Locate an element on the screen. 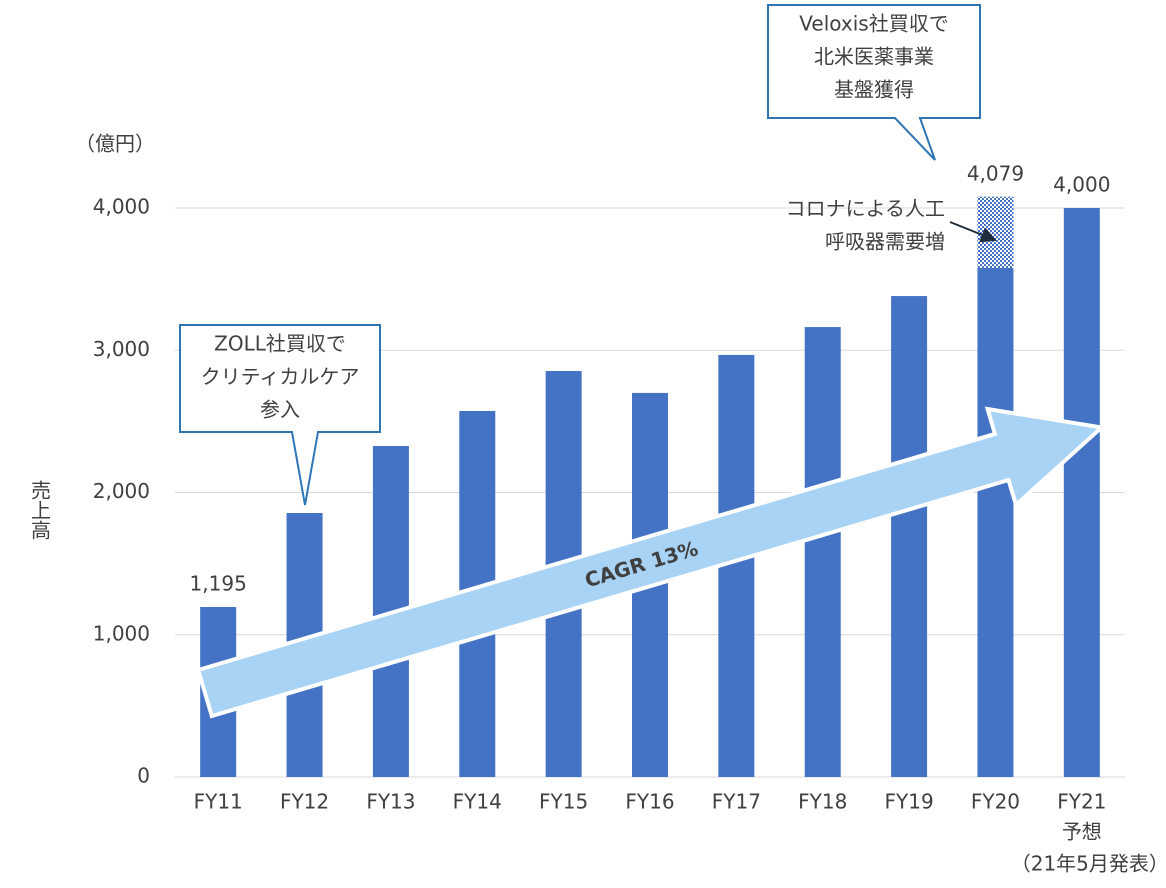  y-tick-label: 4,000 is located at coordinates (121, 207).